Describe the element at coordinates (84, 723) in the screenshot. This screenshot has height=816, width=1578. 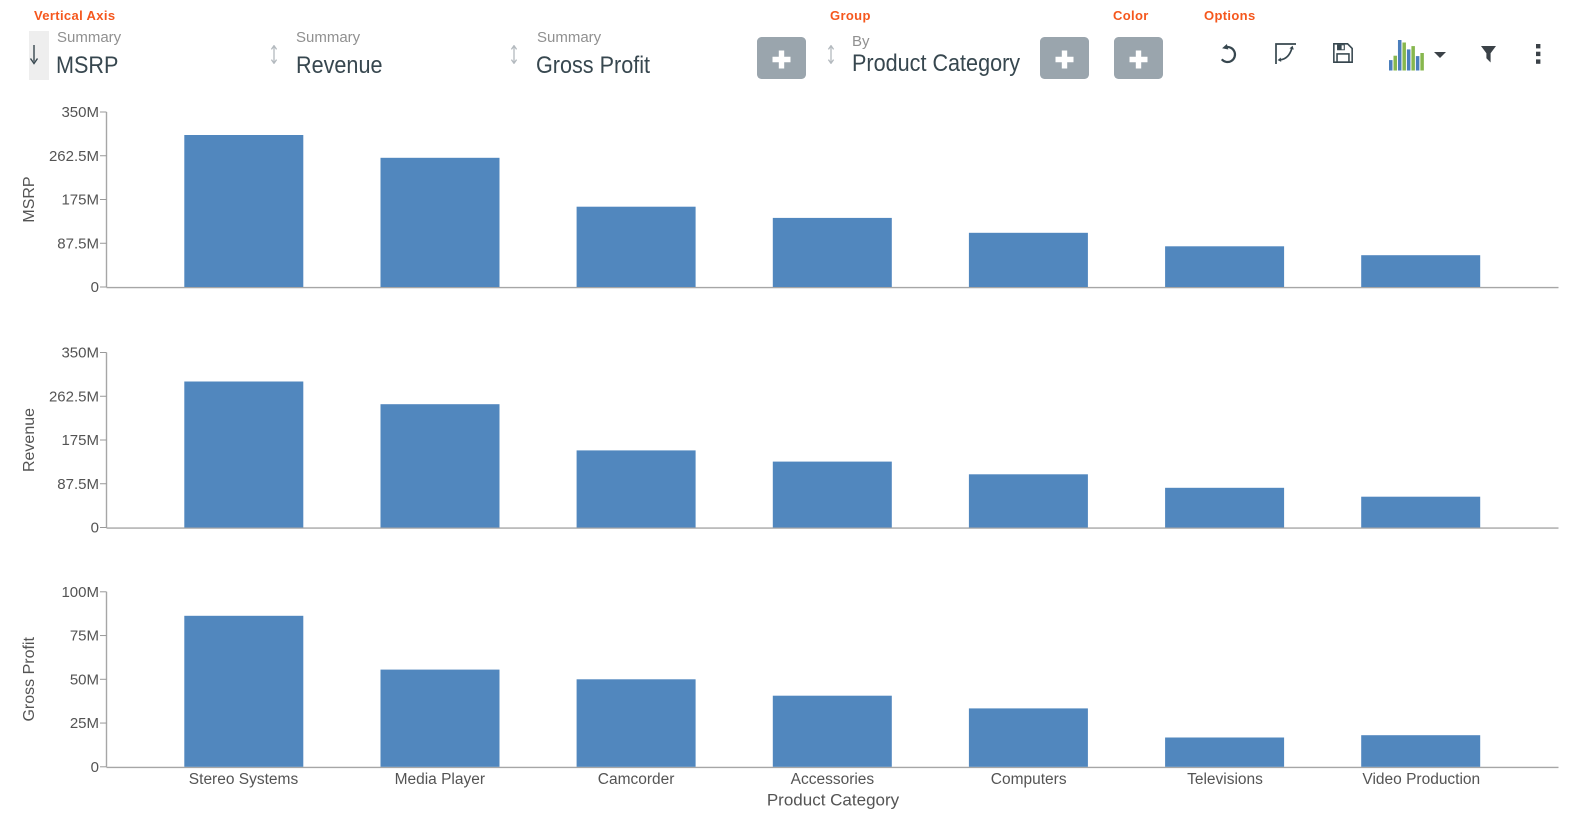
I see `svg-text: 25M` at that location.